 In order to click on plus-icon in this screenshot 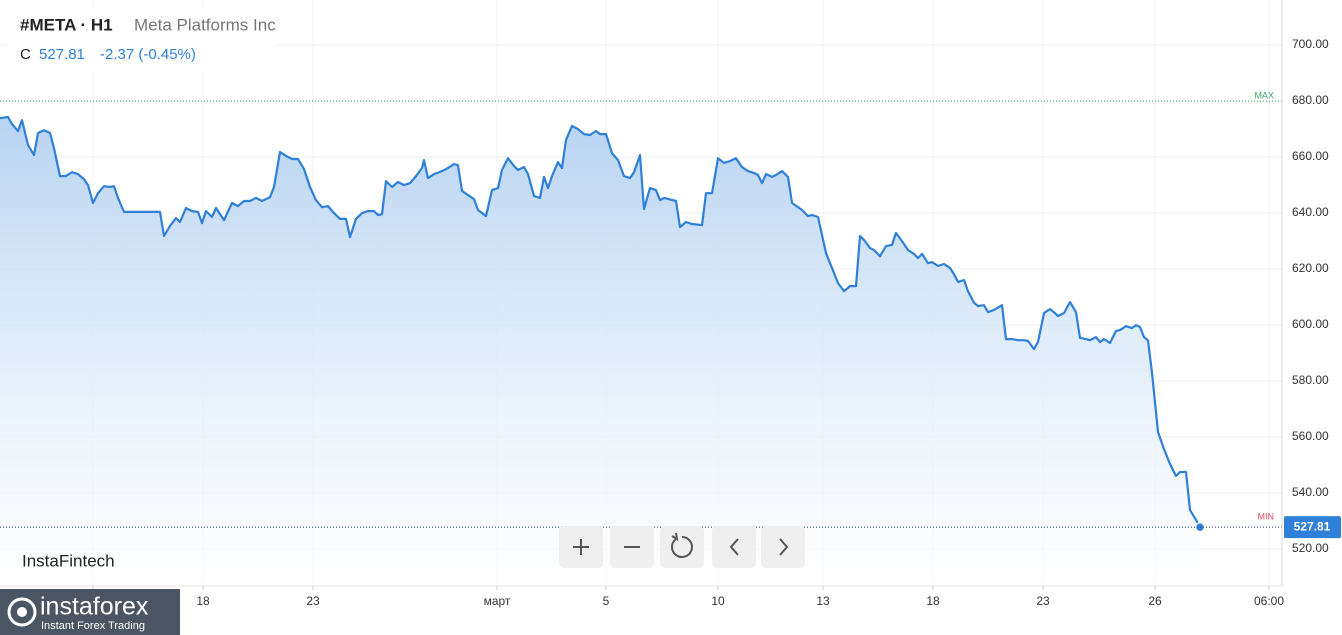, I will do `click(581, 547)`.